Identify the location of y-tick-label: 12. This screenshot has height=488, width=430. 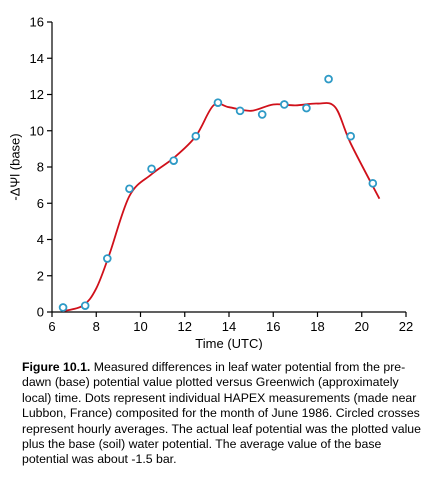
(37, 94).